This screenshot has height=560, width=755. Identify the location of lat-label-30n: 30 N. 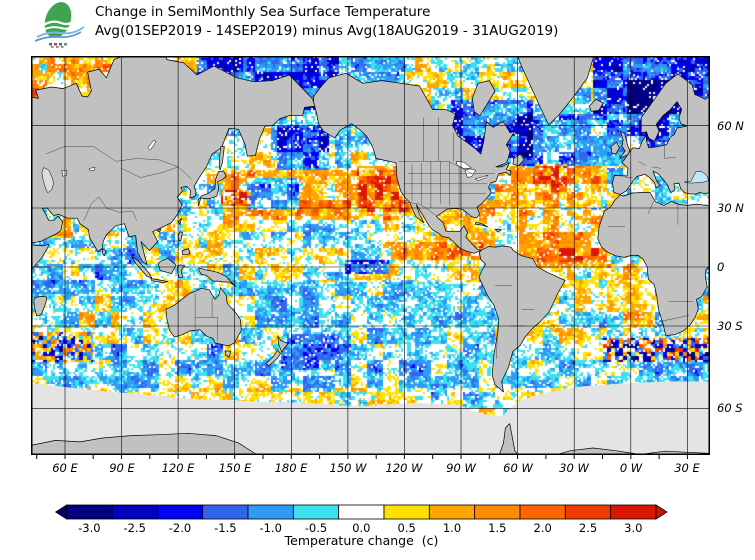
(730, 208).